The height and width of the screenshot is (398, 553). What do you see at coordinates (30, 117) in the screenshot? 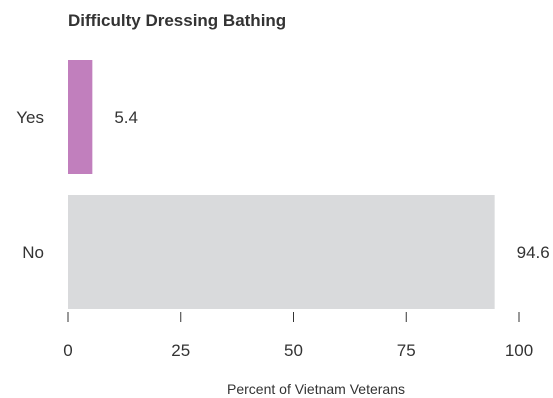
I see `category-label-yes: Yes` at bounding box center [30, 117].